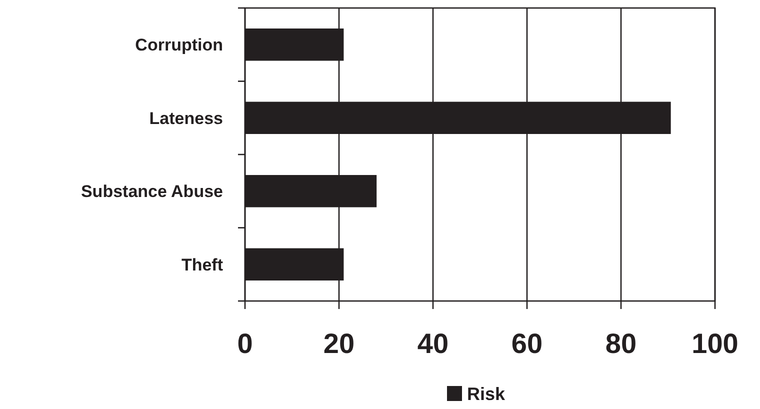  Describe the element at coordinates (245, 343) in the screenshot. I see `x-tick-label: 0` at that location.